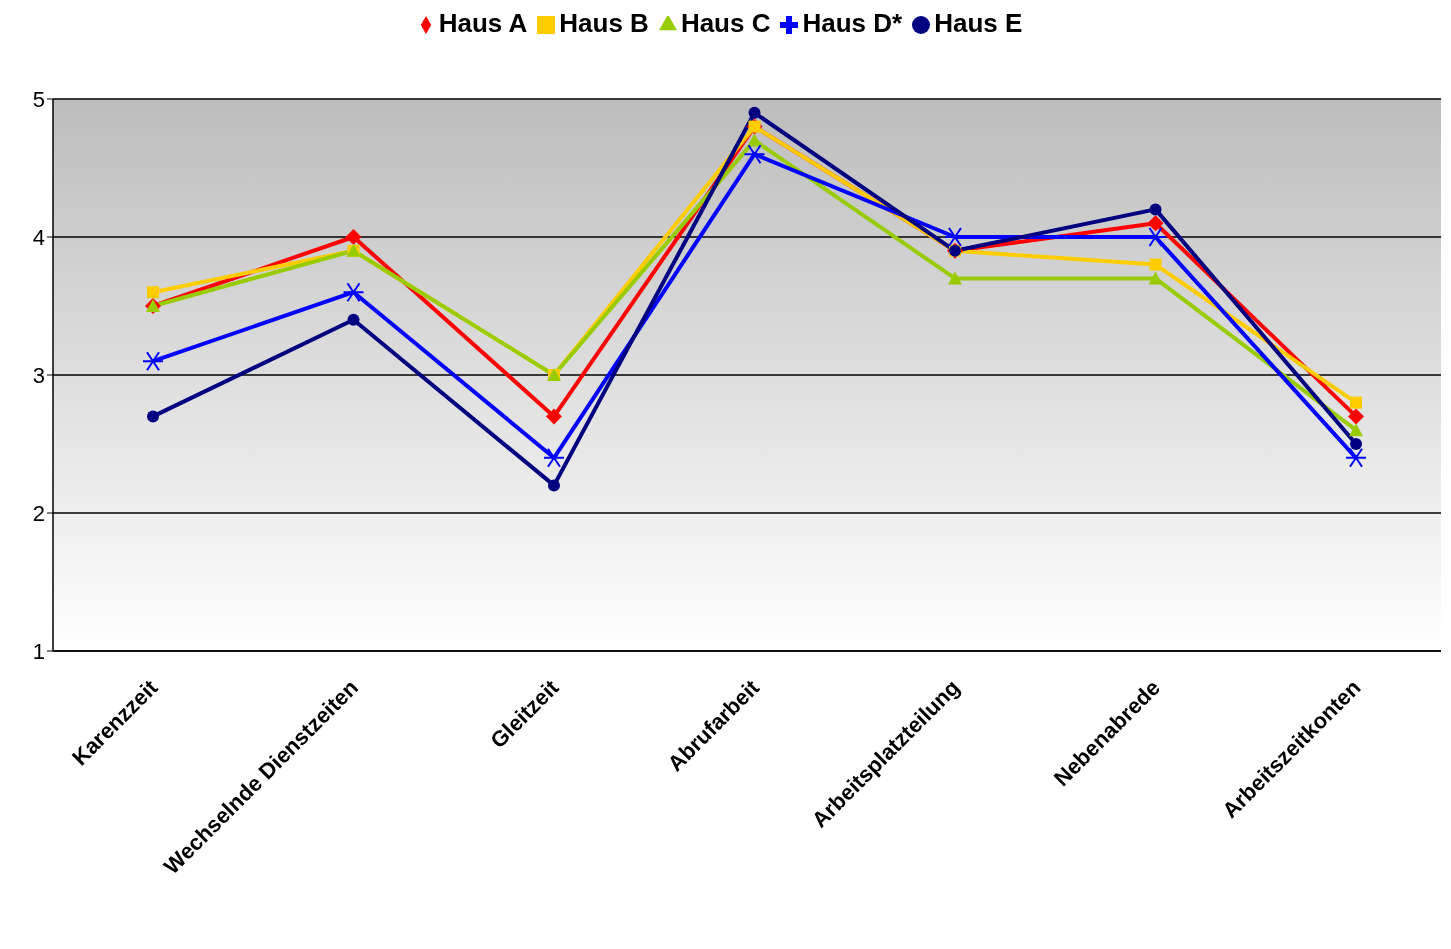 Image resolution: width=1451 pixels, height=949 pixels. What do you see at coordinates (38, 375) in the screenshot?
I see `y-tick-label: 3` at bounding box center [38, 375].